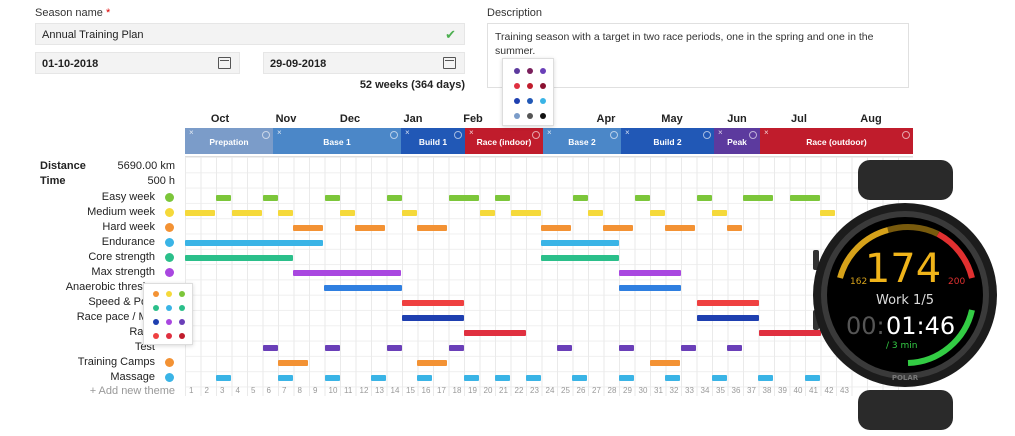 The image size is (1015, 436). What do you see at coordinates (495, 333) in the screenshot?
I see `bar-race` at bounding box center [495, 333].